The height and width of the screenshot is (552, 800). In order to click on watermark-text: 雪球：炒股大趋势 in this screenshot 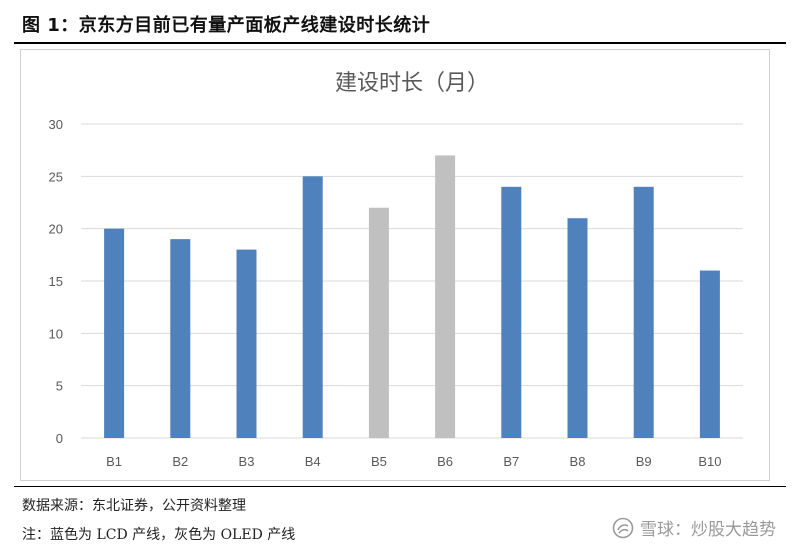, I will do `click(708, 530)`.